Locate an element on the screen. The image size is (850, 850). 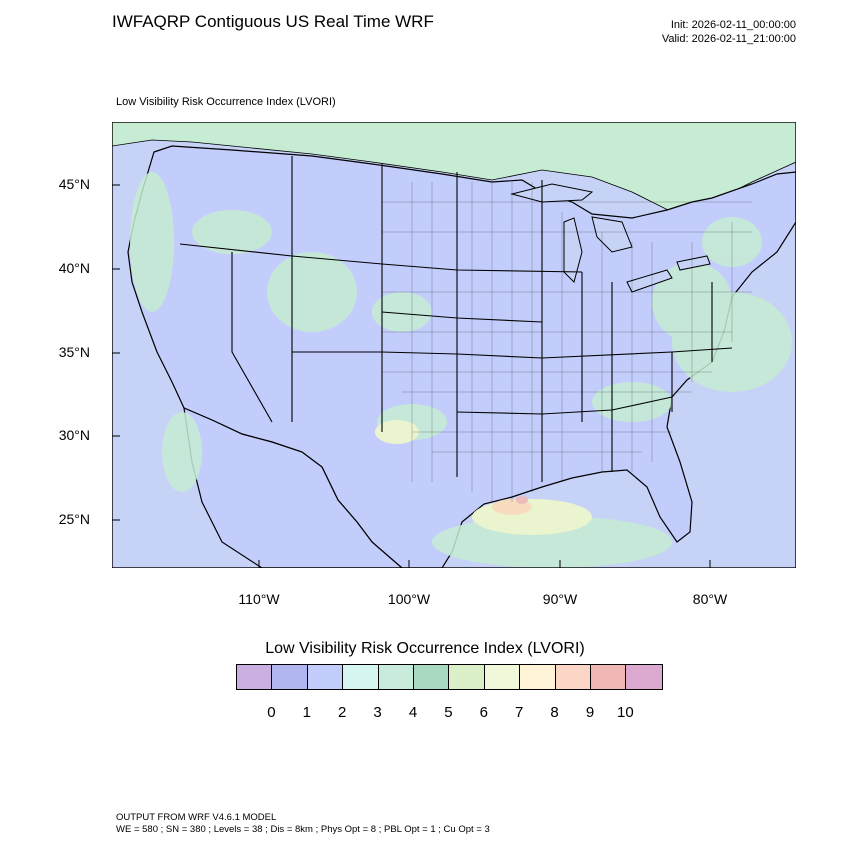
colorbar-tick-label: 9 is located at coordinates (590, 712).